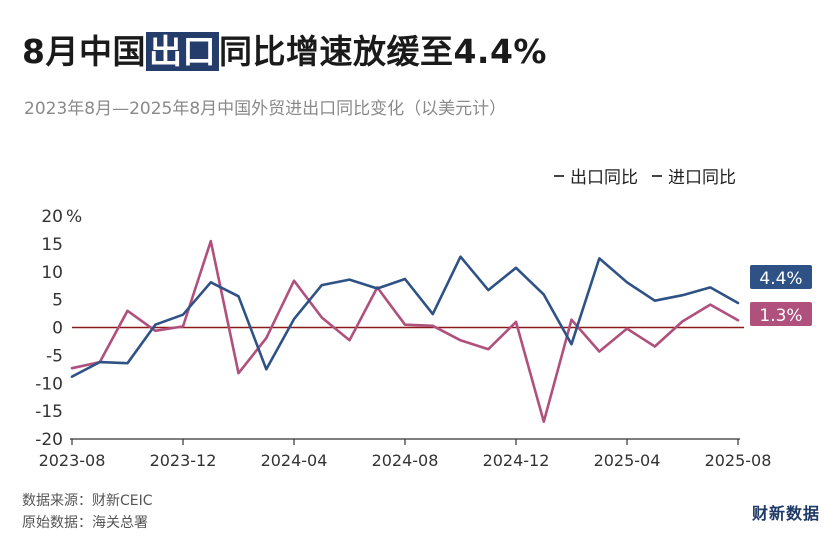 This screenshot has height=560, width=840. What do you see at coordinates (294, 460) in the screenshot?
I see `x-tick-label: 2024-04` at bounding box center [294, 460].